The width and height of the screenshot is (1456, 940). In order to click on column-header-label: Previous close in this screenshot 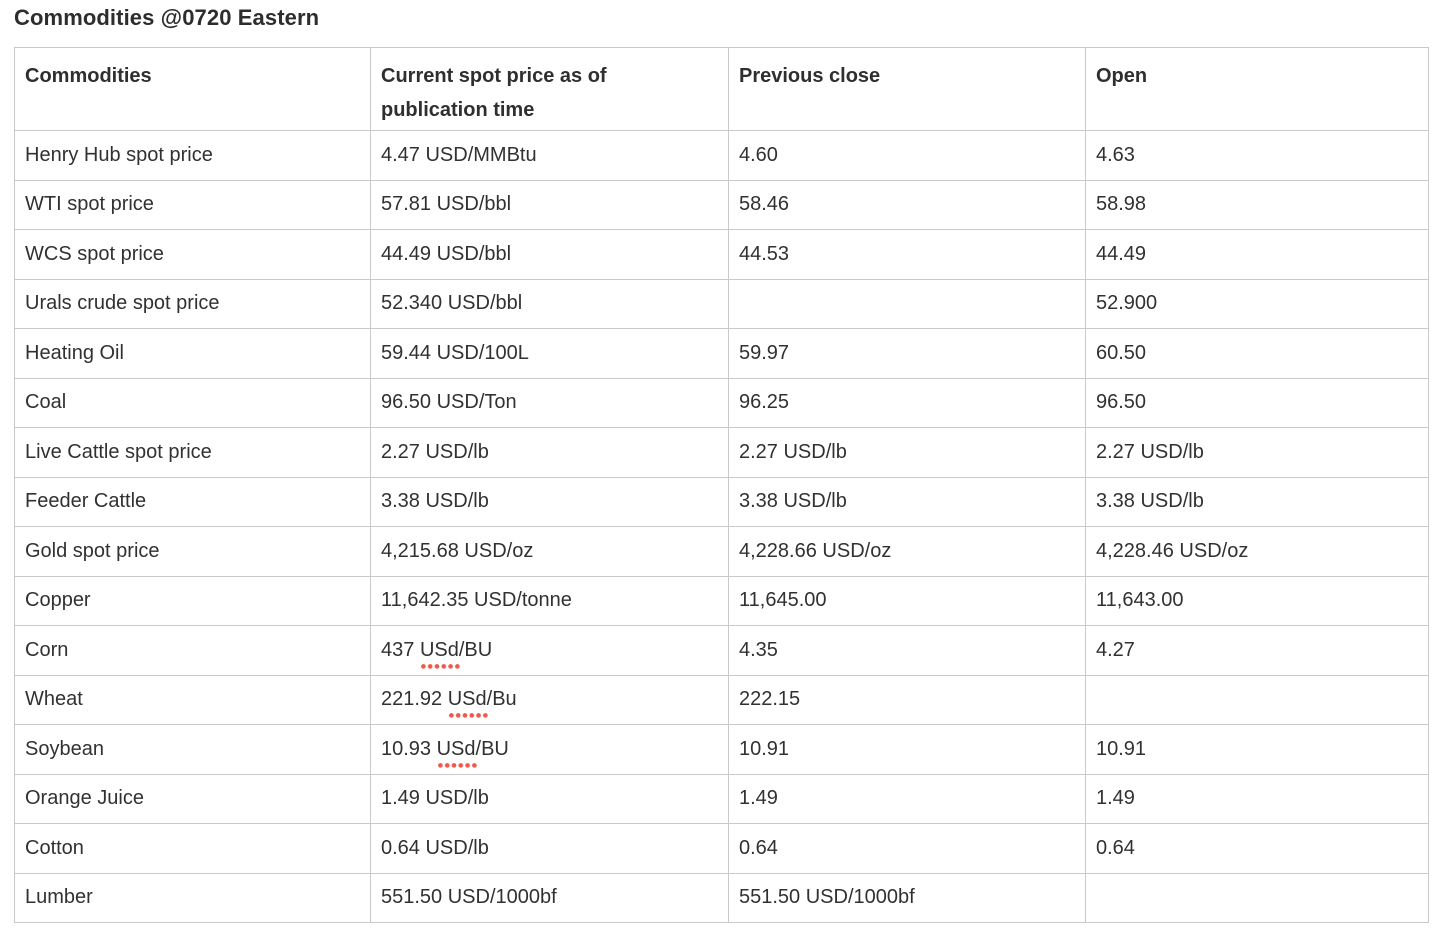, I will do `click(810, 76)`.